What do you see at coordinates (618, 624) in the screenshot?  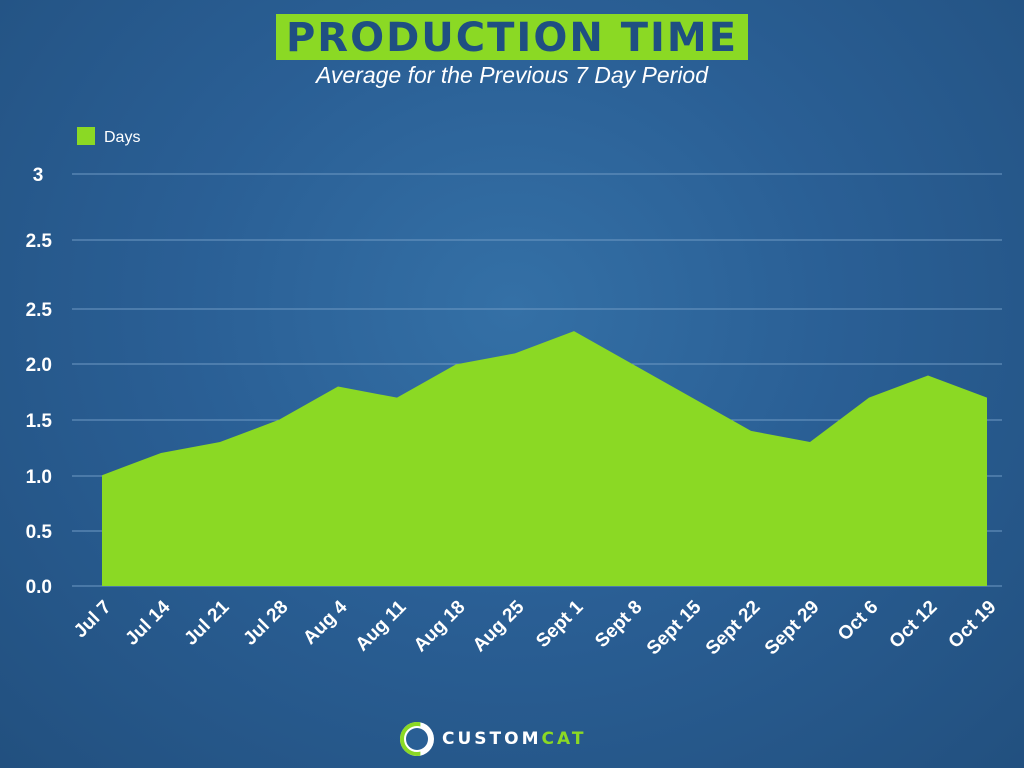 I see `x-tick-label: Sept 8` at bounding box center [618, 624].